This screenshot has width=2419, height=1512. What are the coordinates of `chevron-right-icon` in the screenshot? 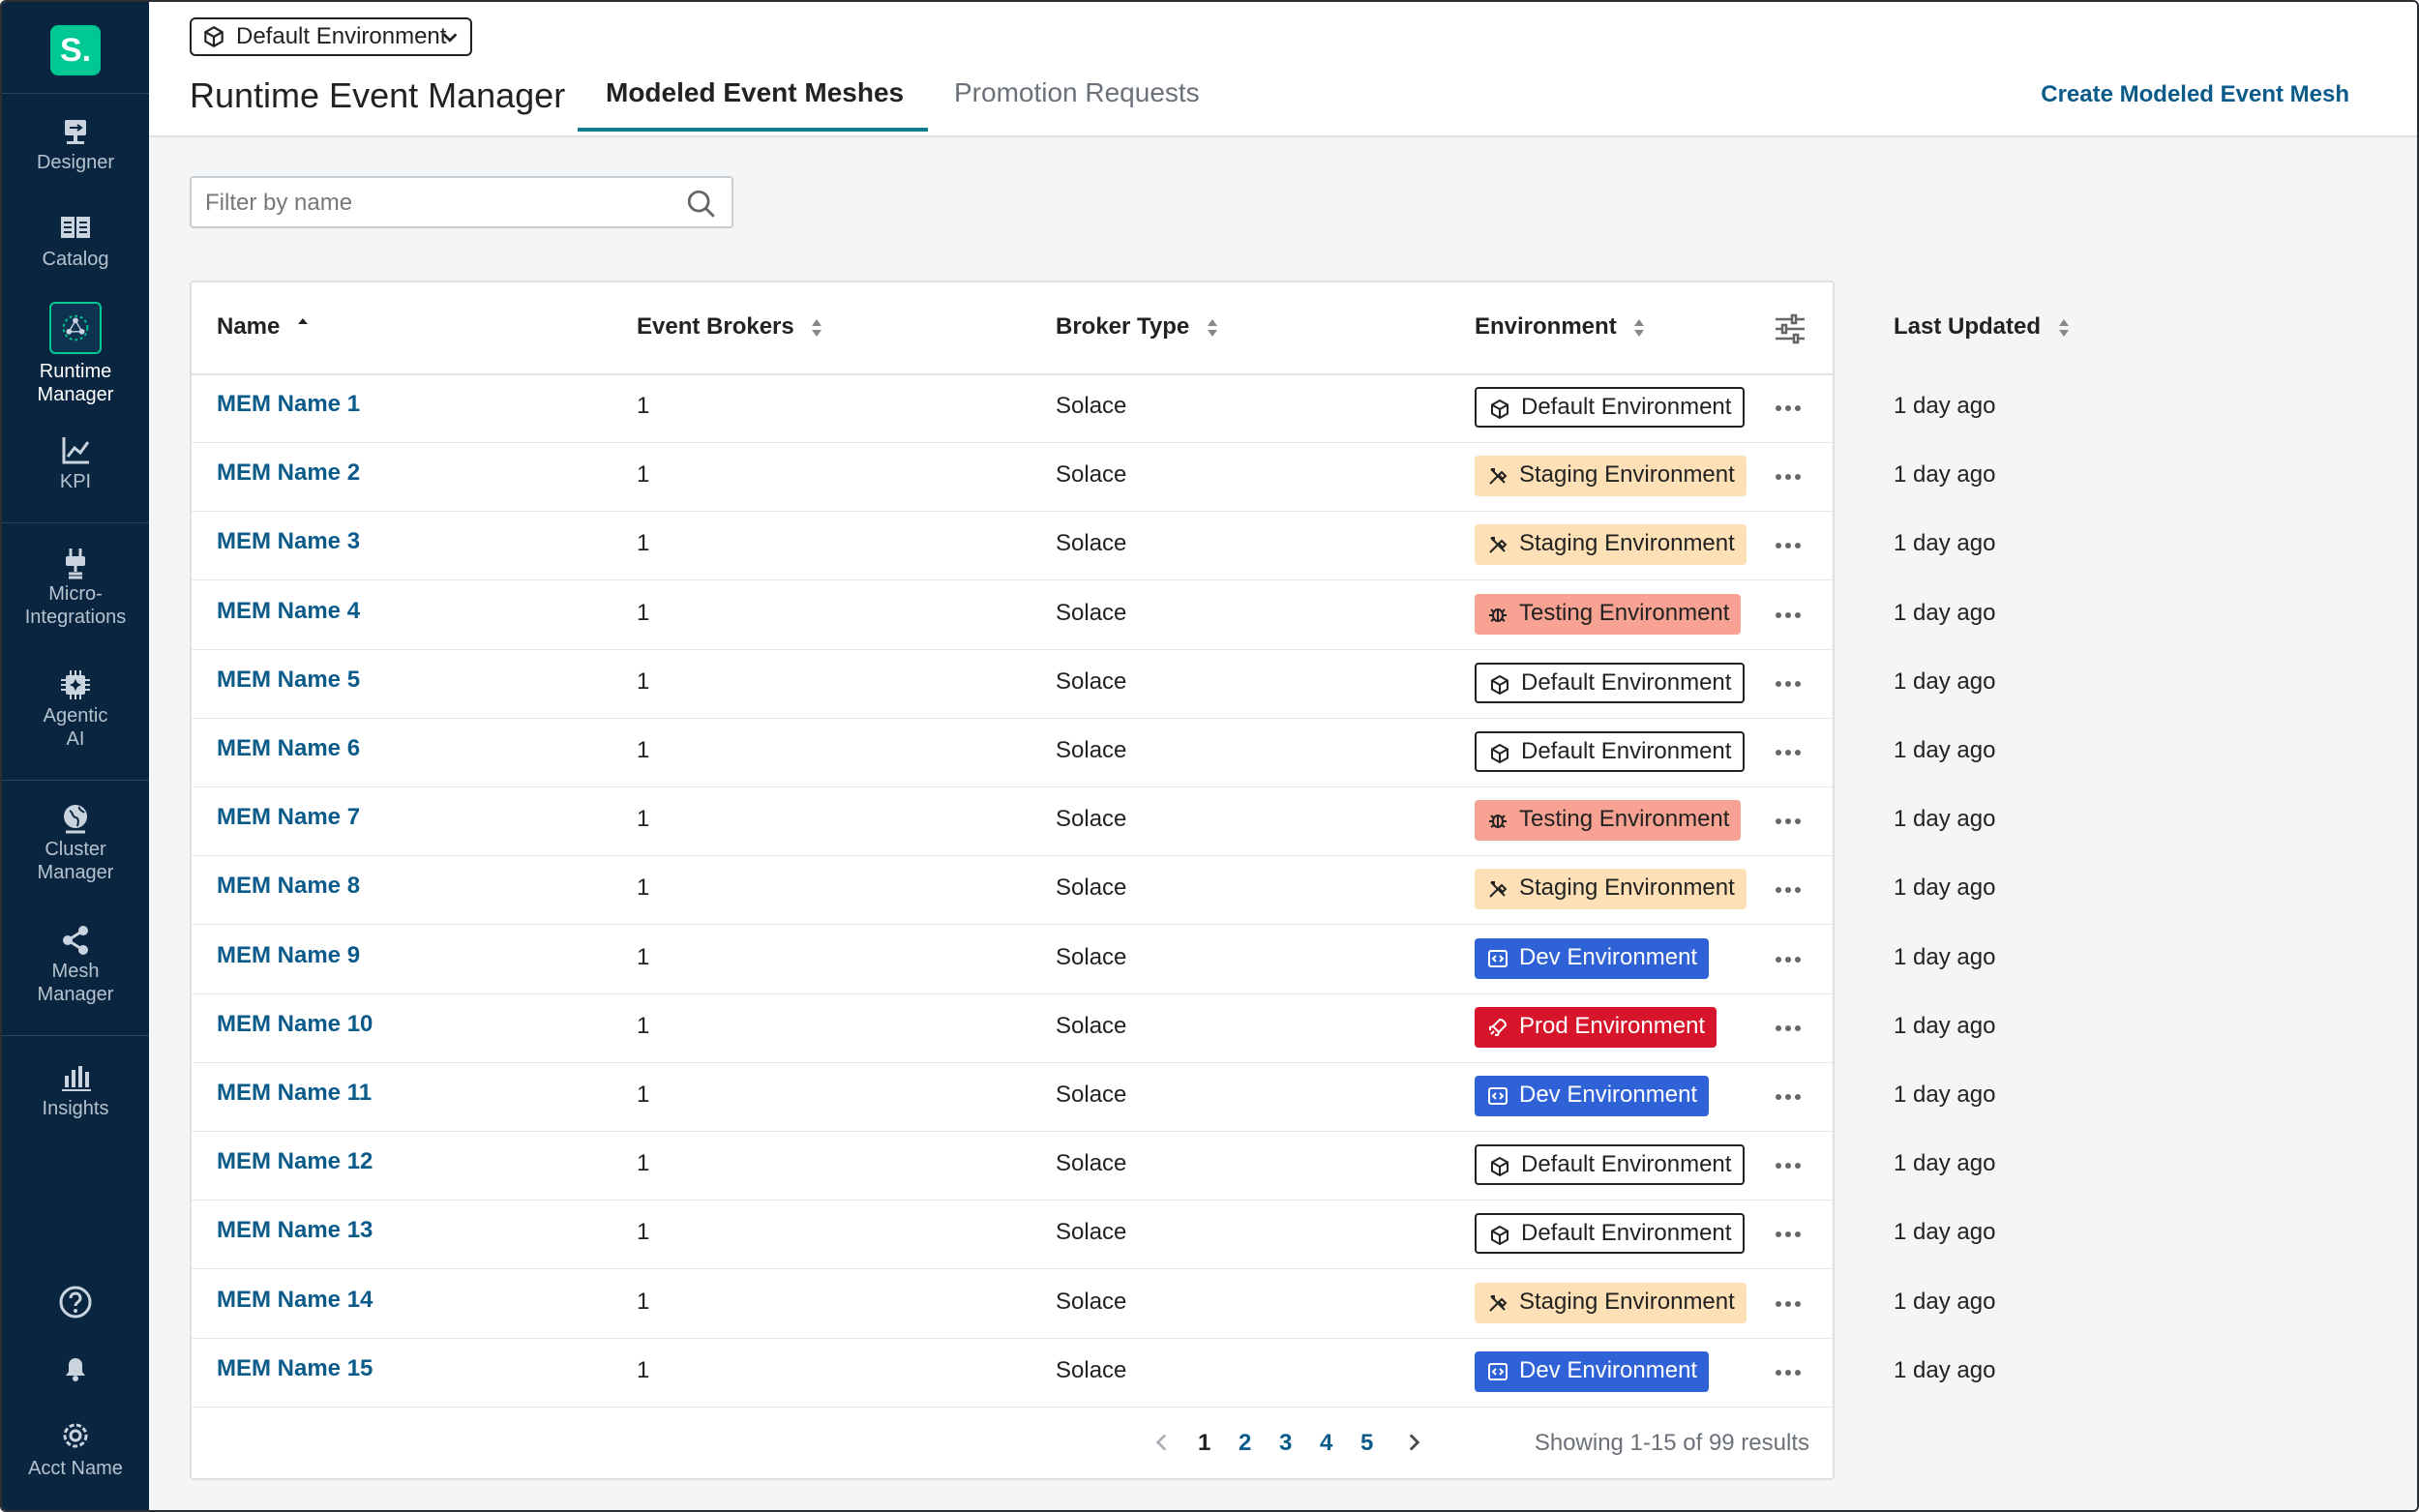 It's located at (1414, 1443).